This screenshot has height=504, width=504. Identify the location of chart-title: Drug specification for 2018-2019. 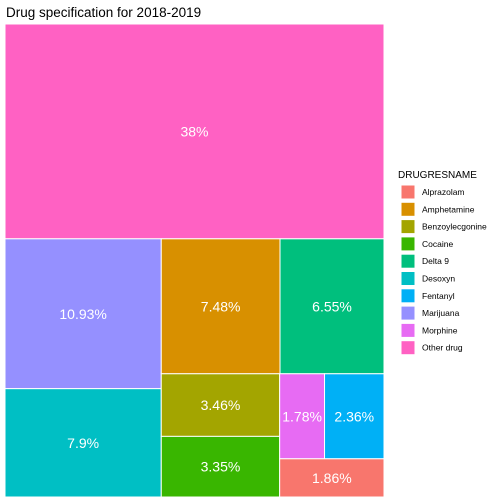
(103, 12).